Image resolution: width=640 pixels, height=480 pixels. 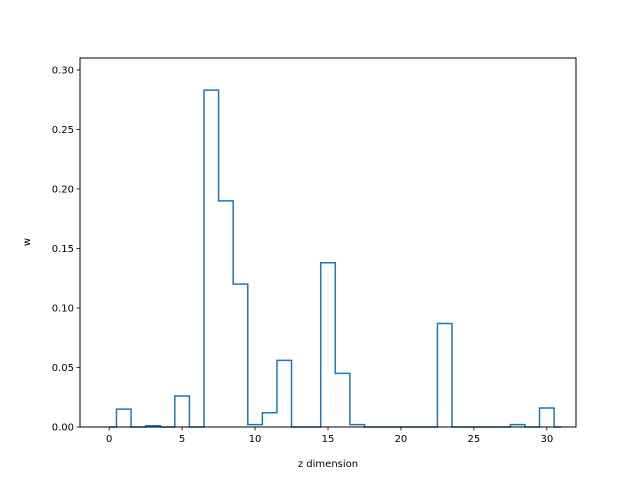 I want to click on y-tick-label: 0.10, so click(x=63, y=308).